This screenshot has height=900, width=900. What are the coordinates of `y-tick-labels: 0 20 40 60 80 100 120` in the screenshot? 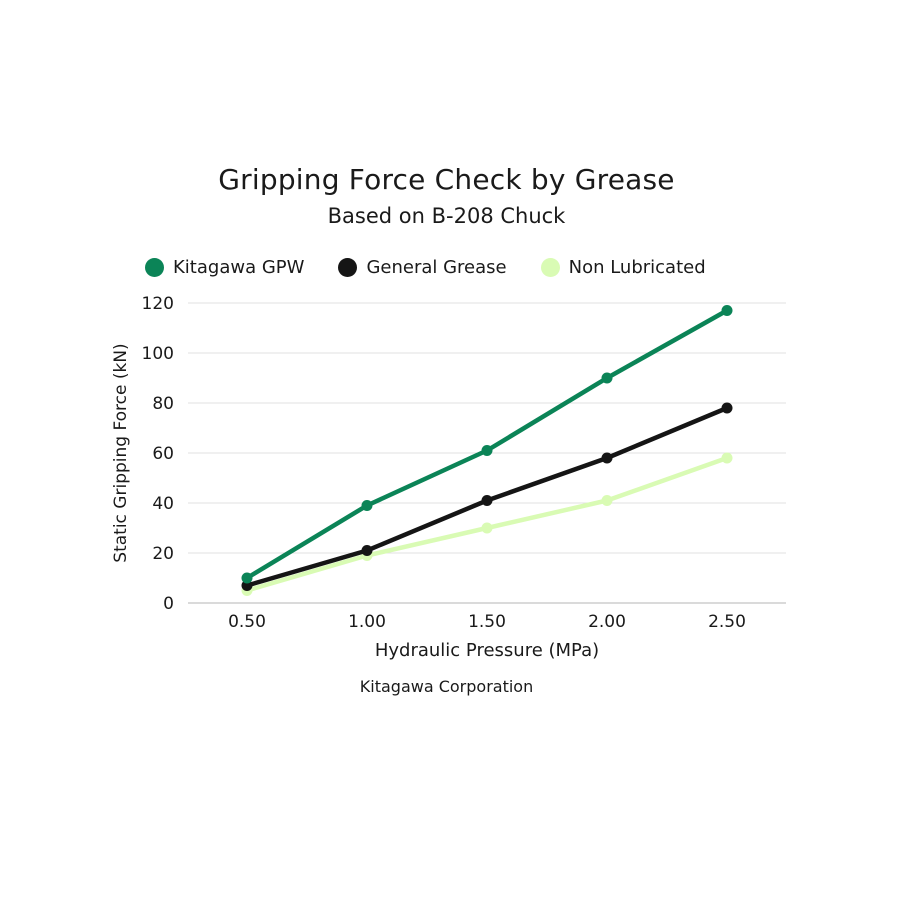 It's located at (158, 454).